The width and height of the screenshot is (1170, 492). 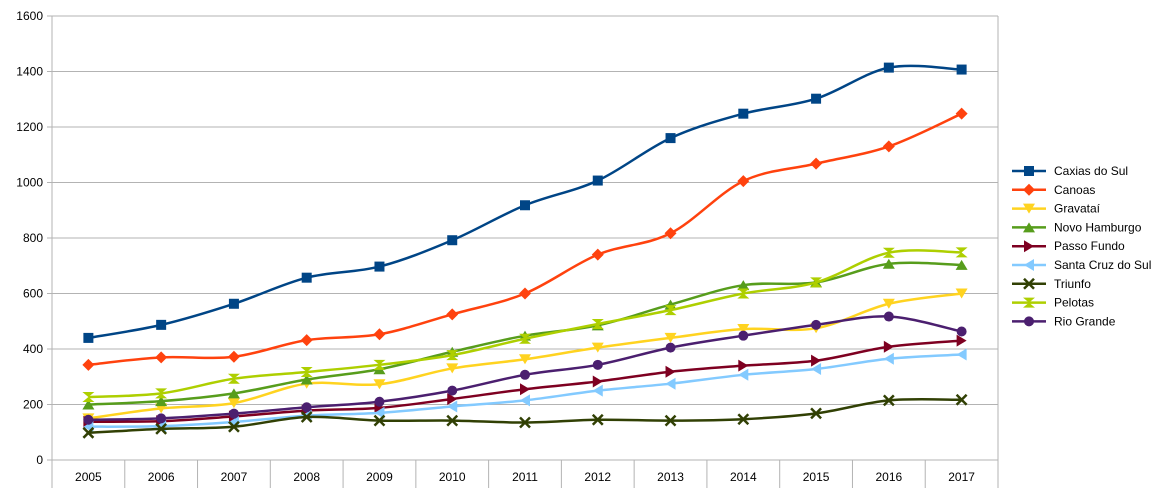 What do you see at coordinates (452, 477) in the screenshot?
I see `x-tick-label: 2010` at bounding box center [452, 477].